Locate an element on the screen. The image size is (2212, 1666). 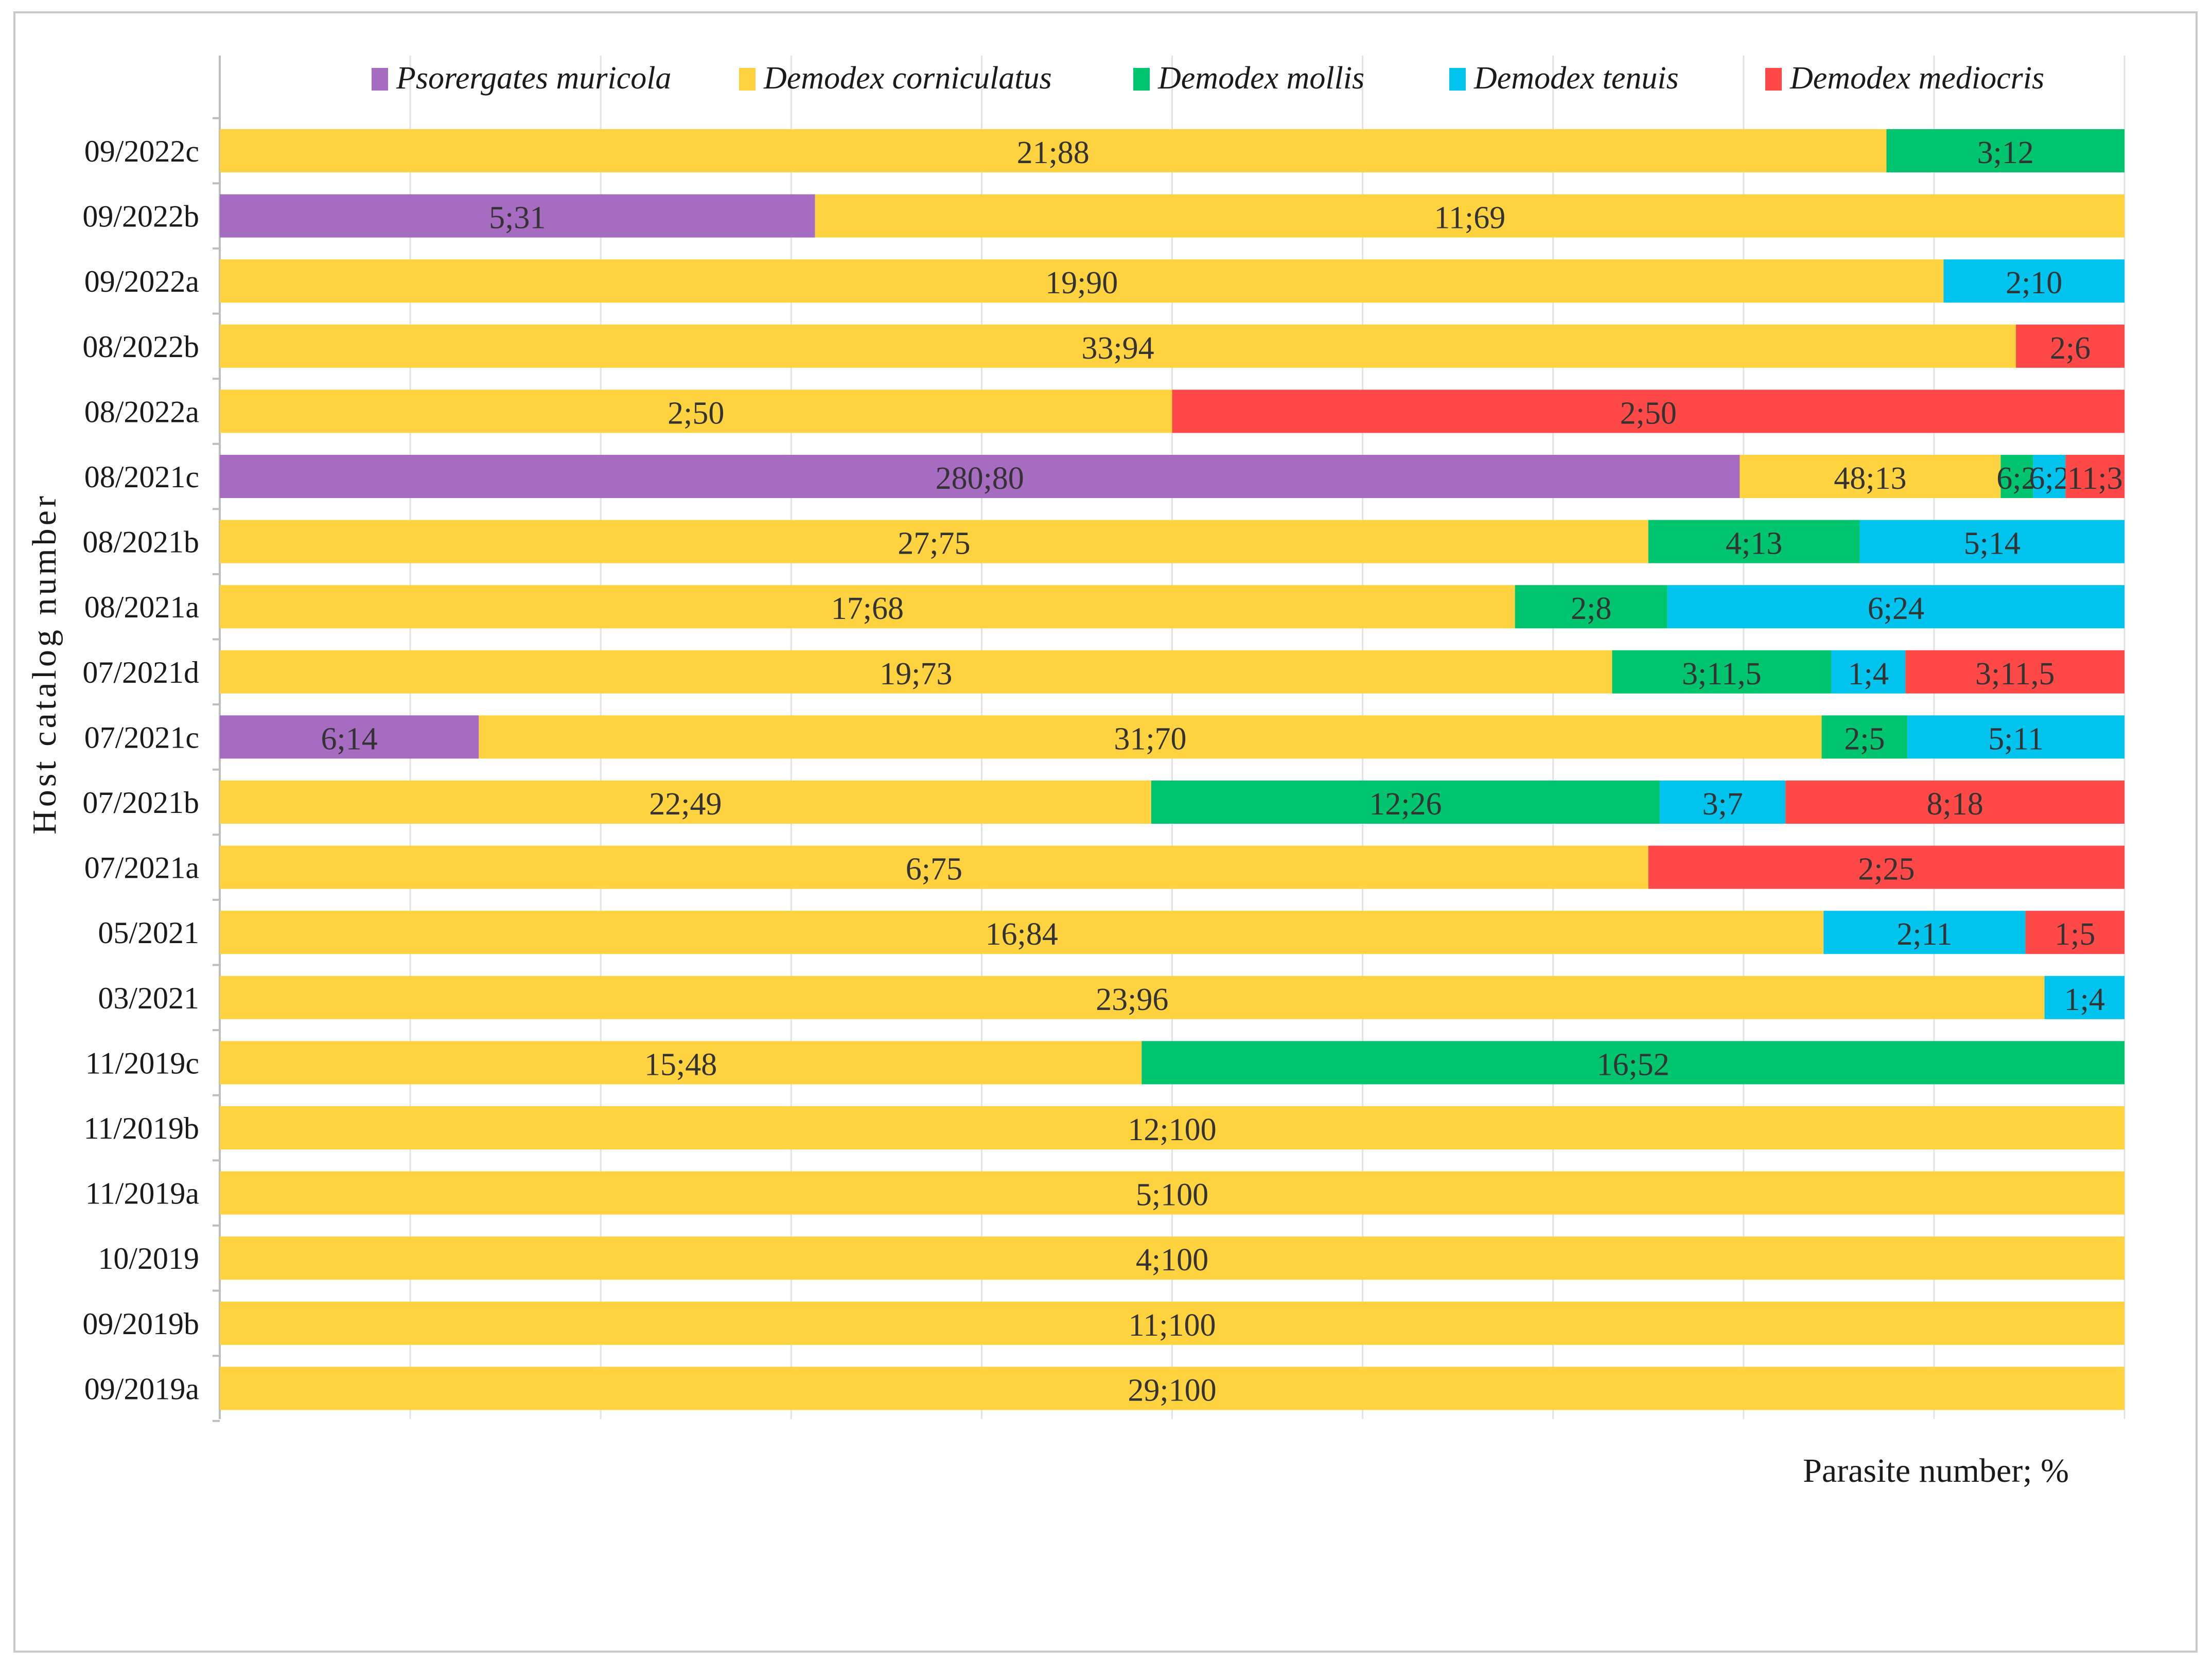
data-label: 23;96 is located at coordinates (1132, 1000).